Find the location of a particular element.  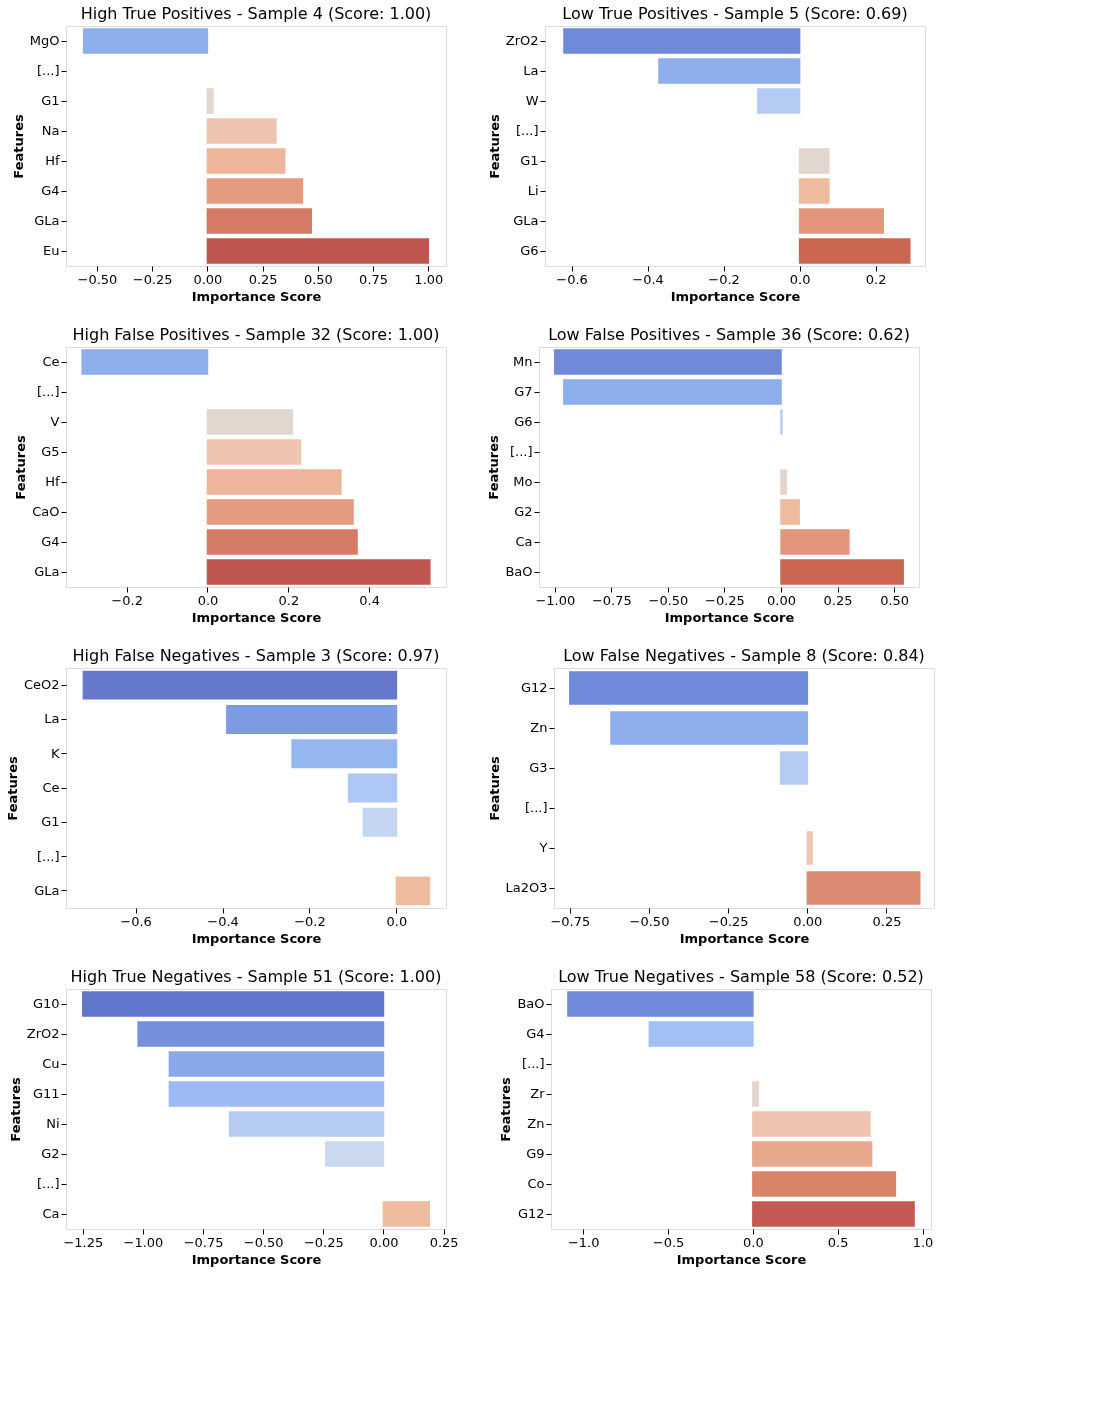

y-tick-label: G1 is located at coordinates (50, 100).